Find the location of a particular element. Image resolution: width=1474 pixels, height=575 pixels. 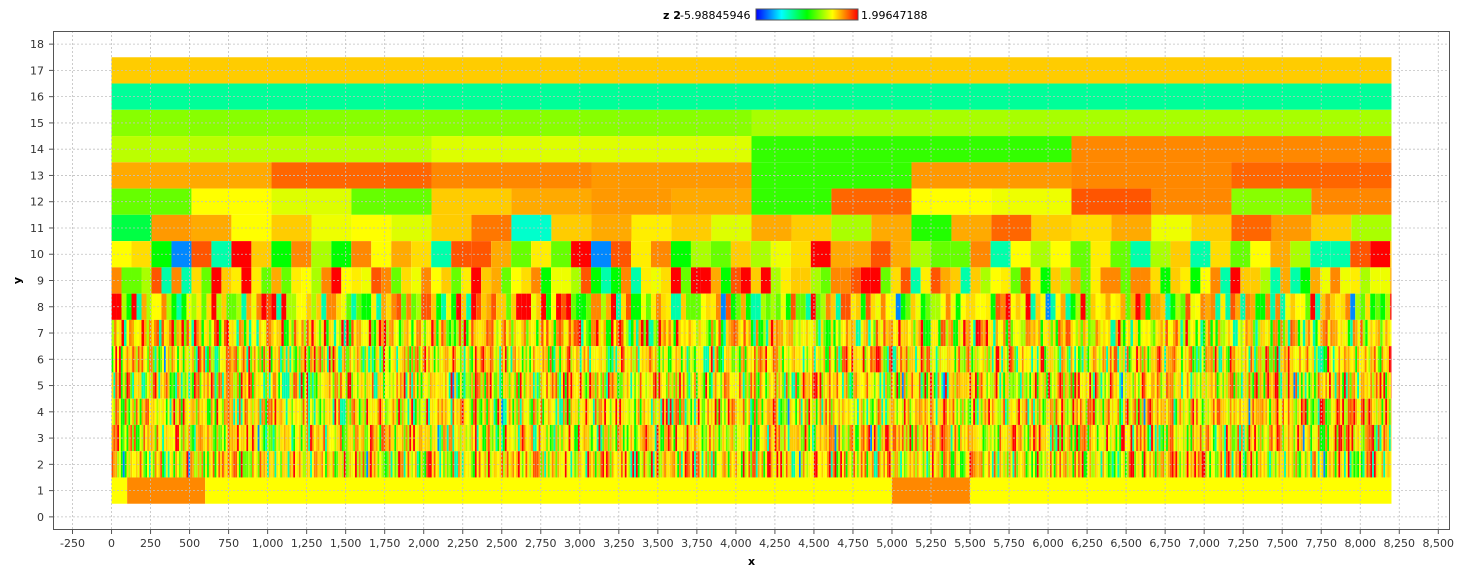

y-tick-label: 15 is located at coordinates (37, 123).